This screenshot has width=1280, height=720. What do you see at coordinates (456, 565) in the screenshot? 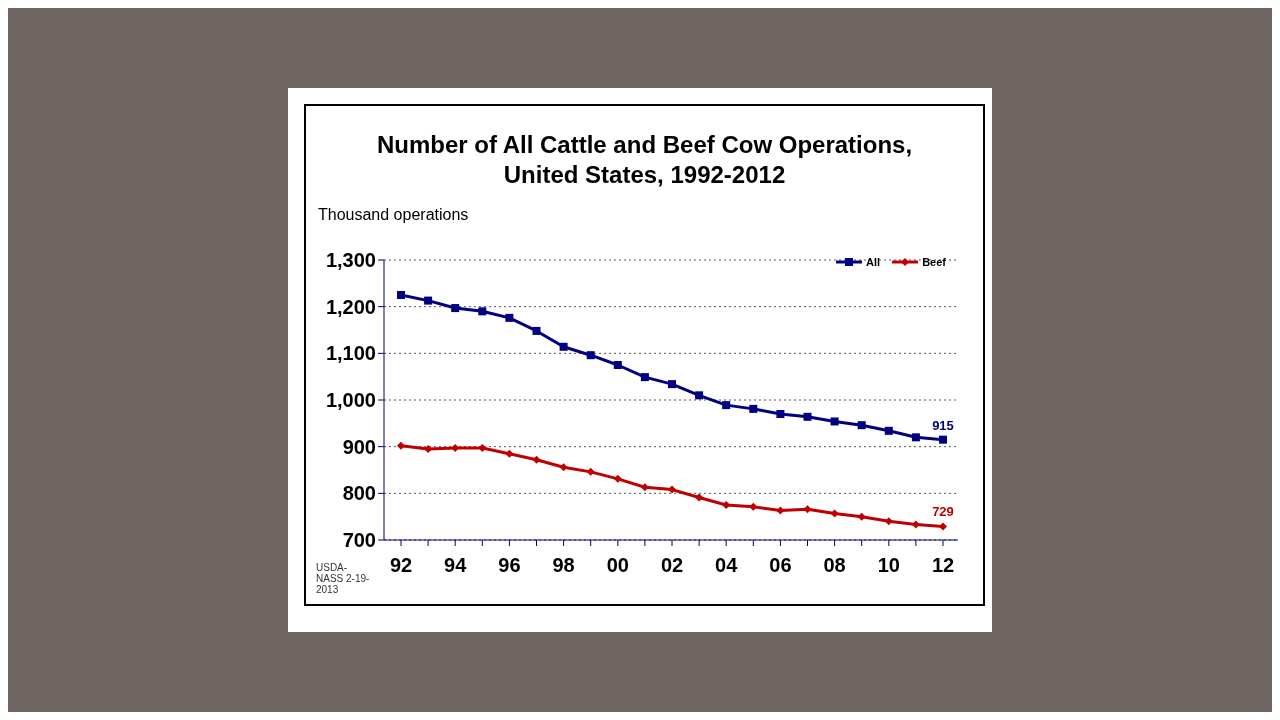
I see `x-tick-label: 94` at bounding box center [456, 565].